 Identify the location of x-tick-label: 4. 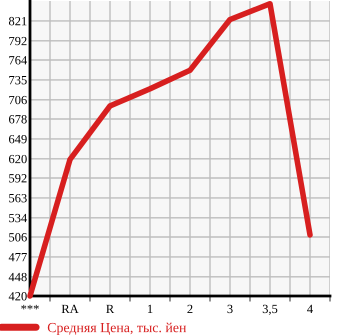
(310, 309).